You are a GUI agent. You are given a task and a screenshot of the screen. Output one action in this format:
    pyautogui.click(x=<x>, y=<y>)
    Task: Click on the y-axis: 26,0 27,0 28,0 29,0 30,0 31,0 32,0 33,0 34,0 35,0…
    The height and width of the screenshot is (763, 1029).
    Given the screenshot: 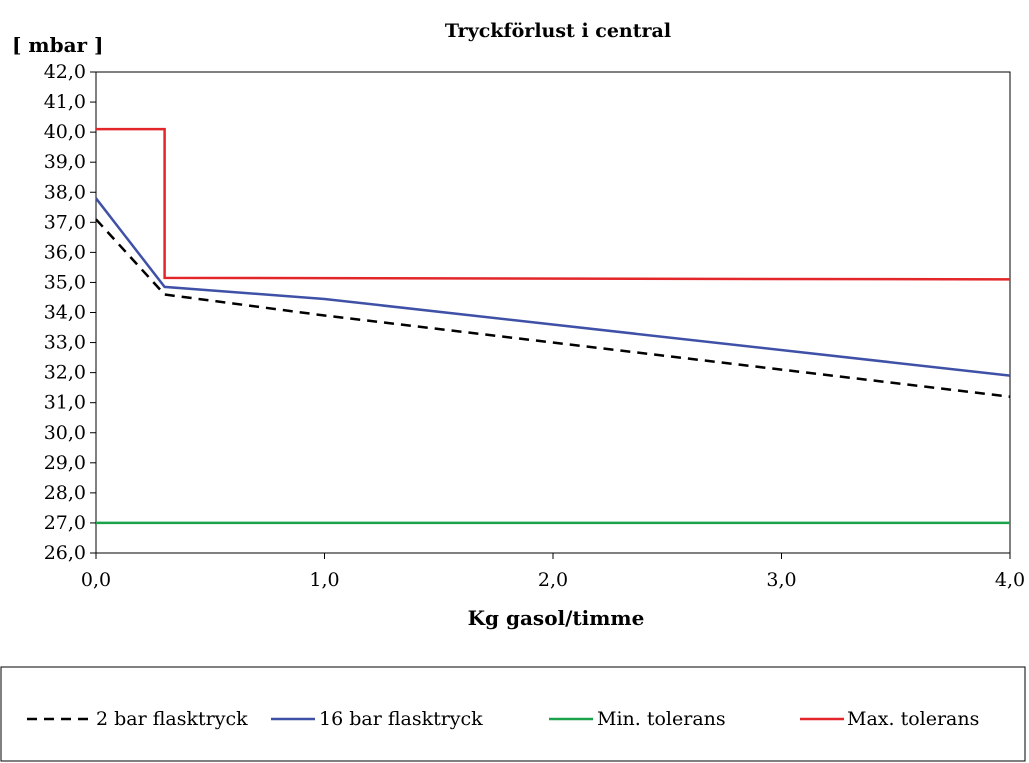 What is the action you would take?
    pyautogui.click(x=70, y=312)
    